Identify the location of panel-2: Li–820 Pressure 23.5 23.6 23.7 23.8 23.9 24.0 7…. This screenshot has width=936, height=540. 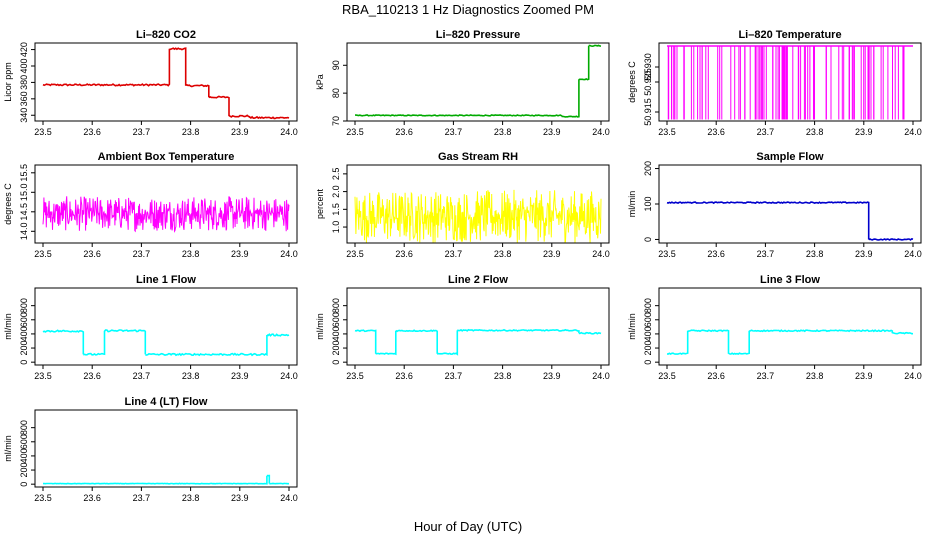
(462, 83).